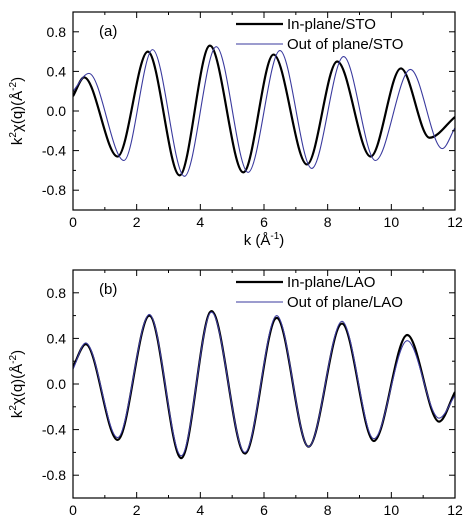 The image size is (463, 517). I want to click on legend-entry: In-plane/LAO, so click(331, 282).